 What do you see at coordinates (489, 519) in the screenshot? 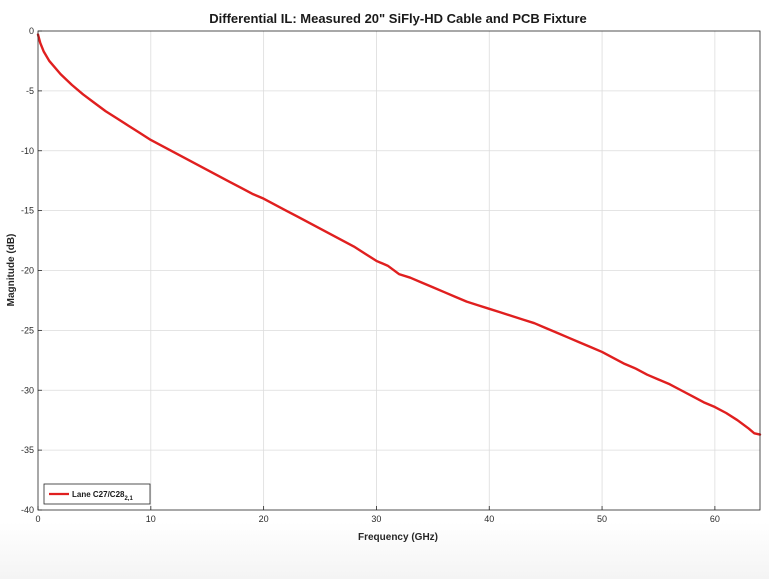
I see `x-tick-label: 40` at bounding box center [489, 519].